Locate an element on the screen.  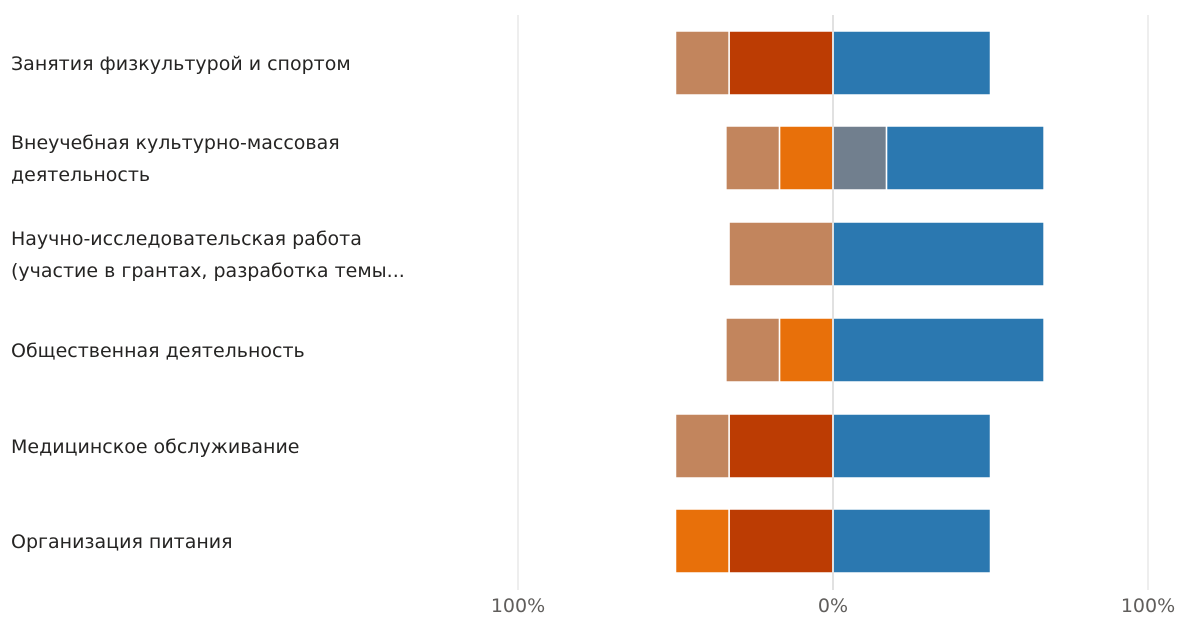
x-tick-label-2: 100% is located at coordinates (1148, 606).